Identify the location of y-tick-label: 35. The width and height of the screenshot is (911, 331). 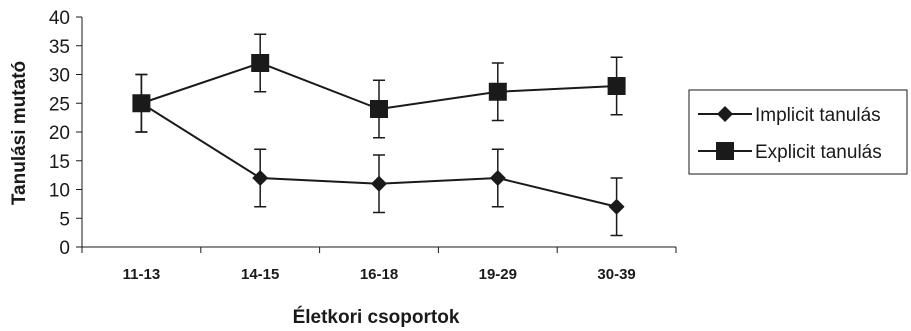
(59, 47).